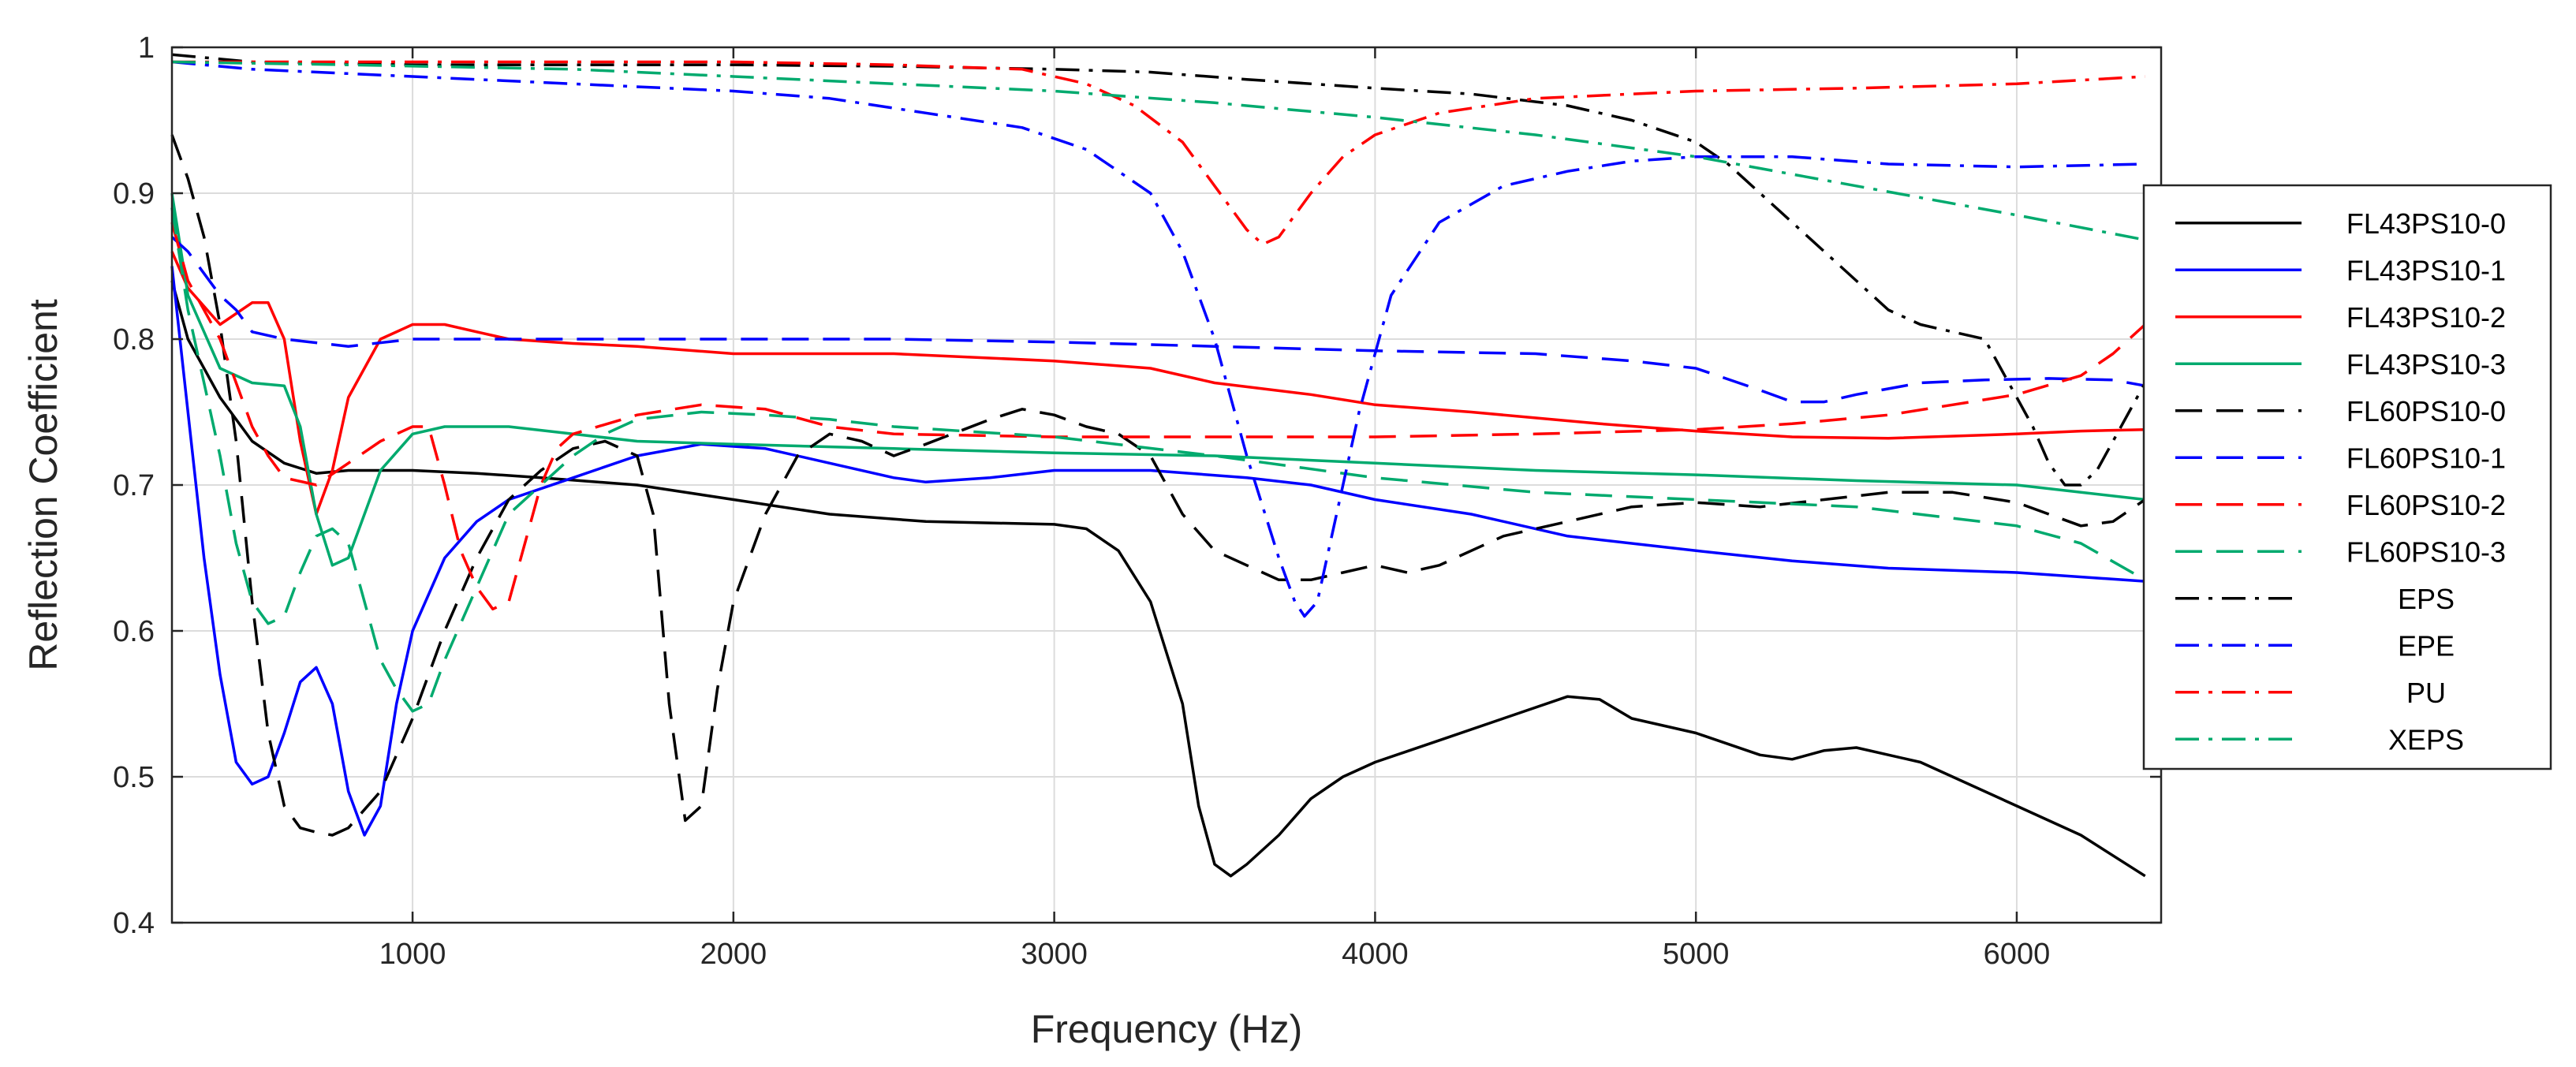 The image size is (2576, 1067). I want to click on series-line-pu, so click(1158, 153).